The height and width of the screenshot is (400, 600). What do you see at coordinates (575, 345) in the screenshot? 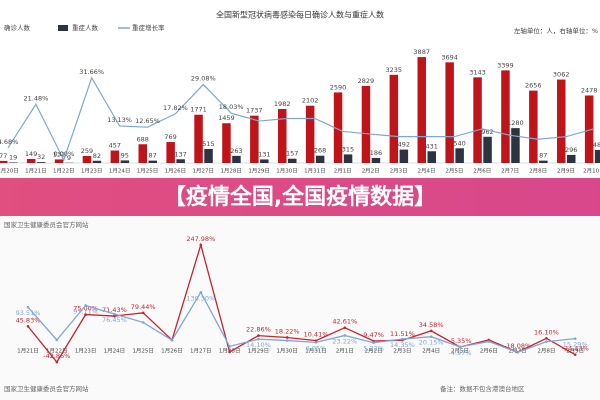
I see `data-label: 15.29%` at bounding box center [575, 345].